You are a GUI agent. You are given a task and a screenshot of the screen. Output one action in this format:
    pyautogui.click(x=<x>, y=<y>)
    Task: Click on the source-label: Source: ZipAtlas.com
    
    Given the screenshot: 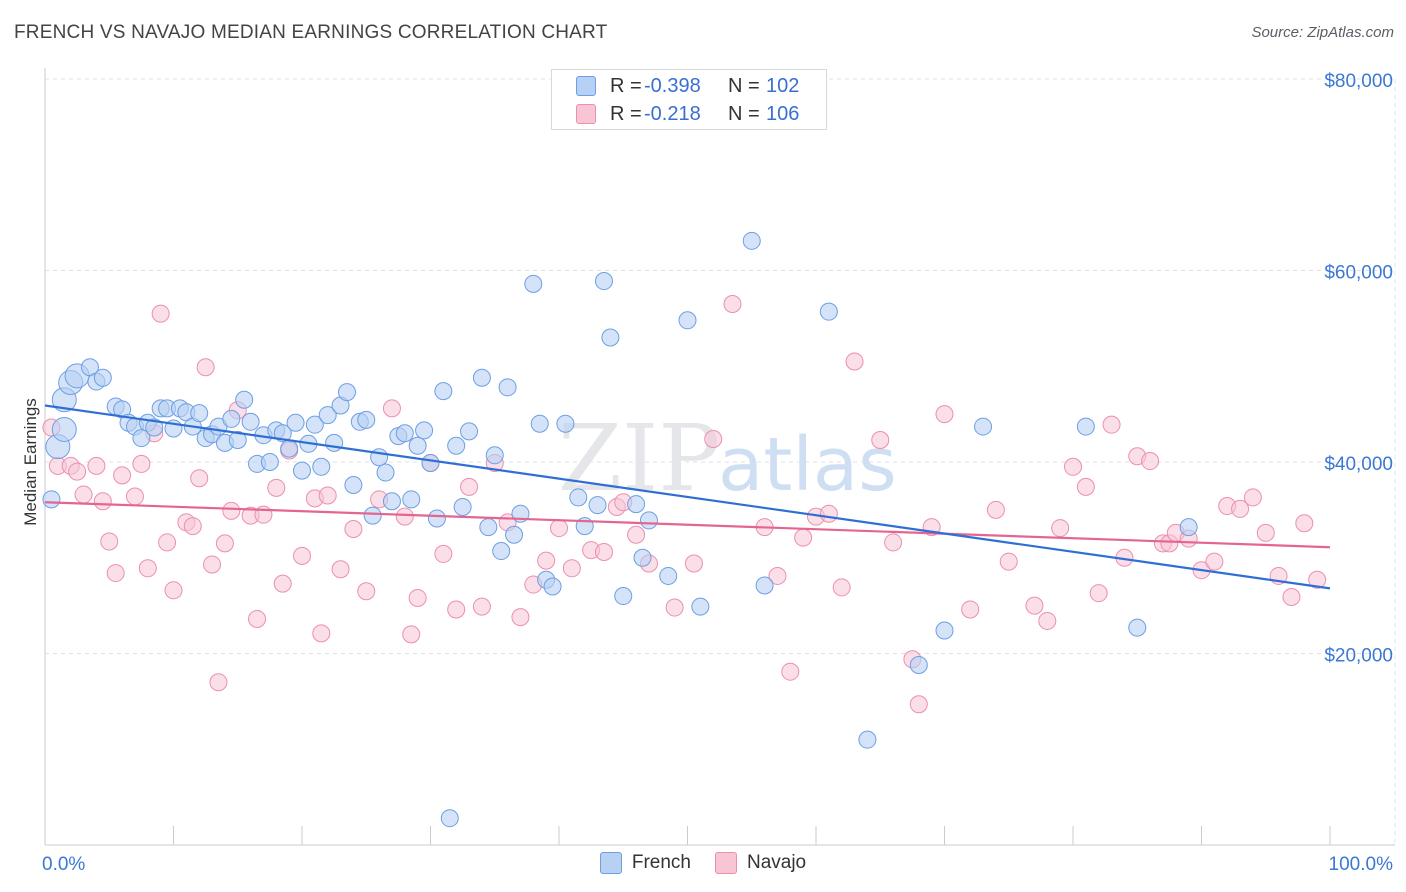 What is the action you would take?
    pyautogui.click(x=1322, y=32)
    